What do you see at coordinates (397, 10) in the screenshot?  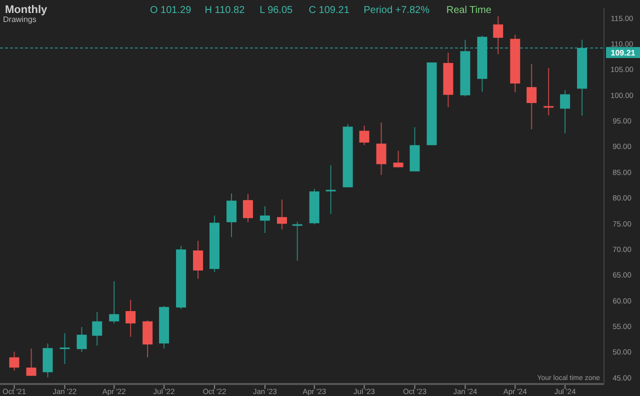 I see `annotation: Period +7.82%` at bounding box center [397, 10].